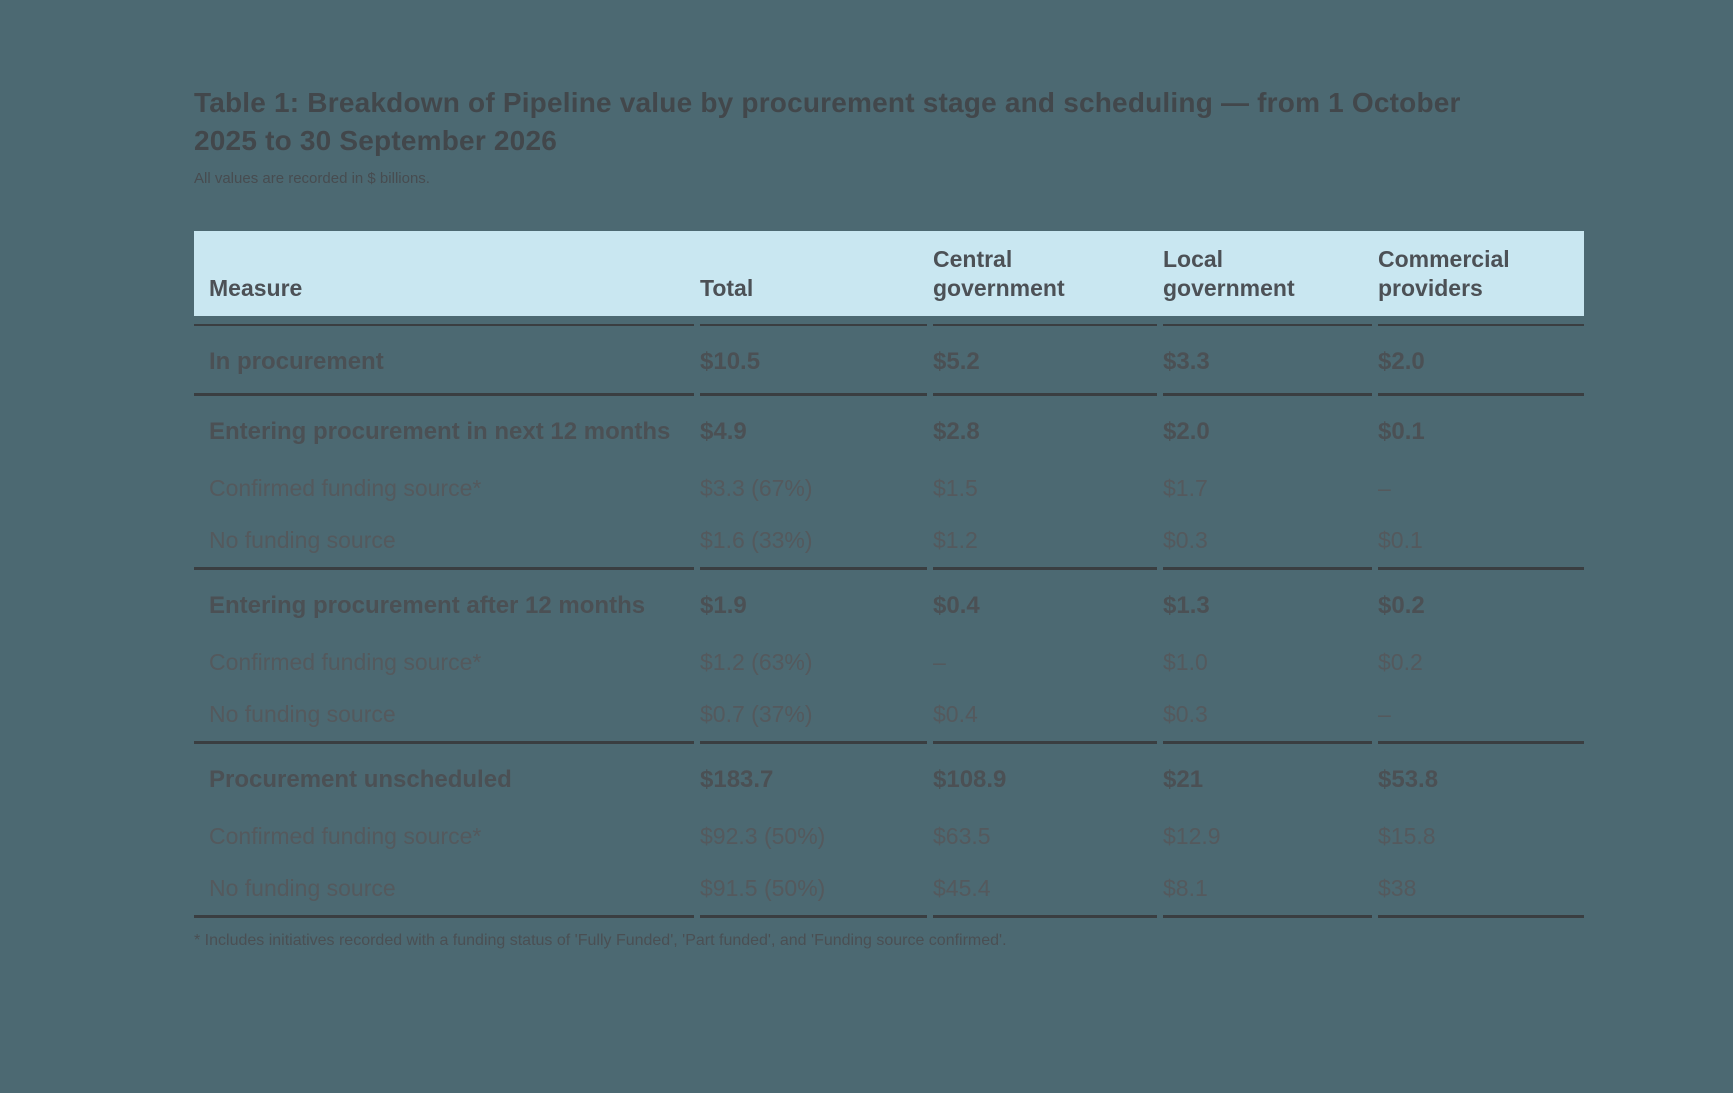 The width and height of the screenshot is (1733, 1093). What do you see at coordinates (723, 431) in the screenshot?
I see `value-cell: $4.9` at bounding box center [723, 431].